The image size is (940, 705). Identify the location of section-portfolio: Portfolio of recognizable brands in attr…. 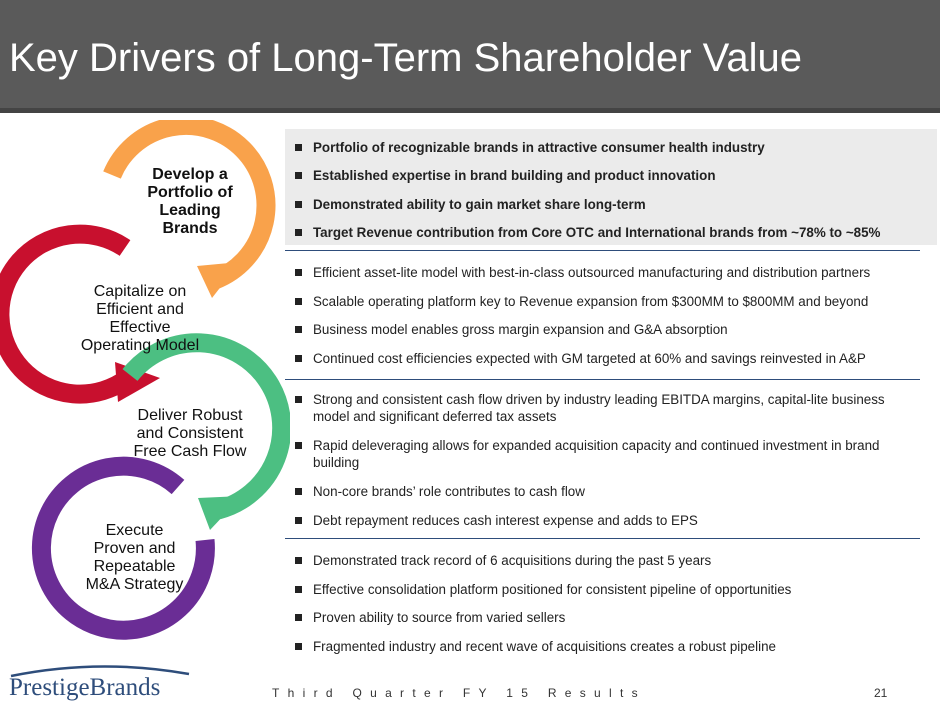
(611, 187).